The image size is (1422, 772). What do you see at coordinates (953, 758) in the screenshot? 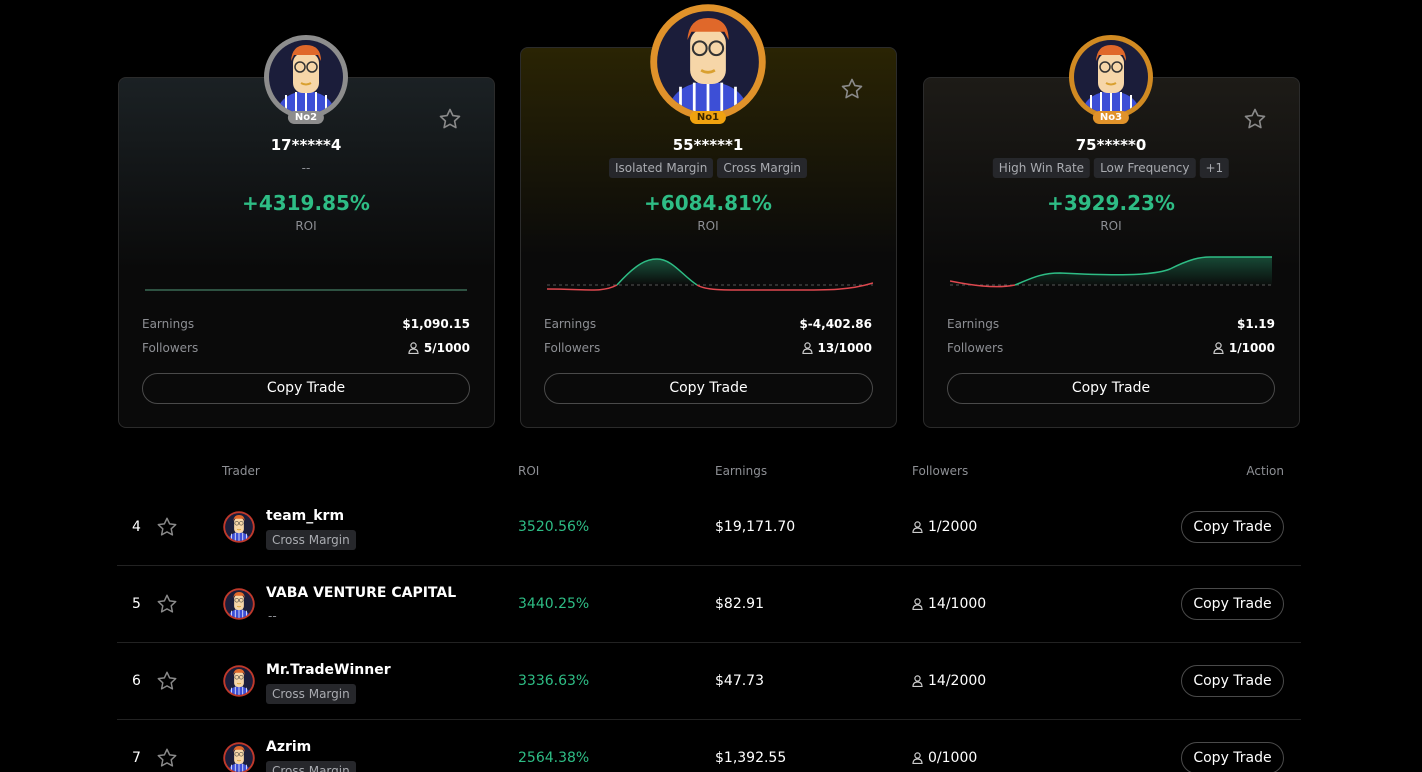
I see `followers: 0/1000` at bounding box center [953, 758].